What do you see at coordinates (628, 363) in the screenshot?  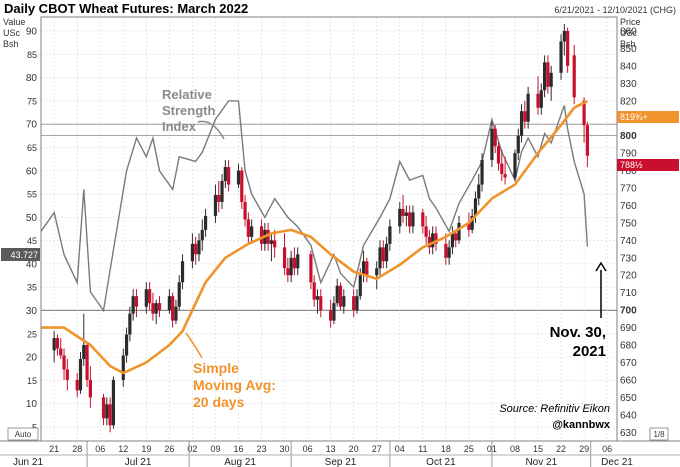 I see `right-tick-label: 670` at bounding box center [628, 363].